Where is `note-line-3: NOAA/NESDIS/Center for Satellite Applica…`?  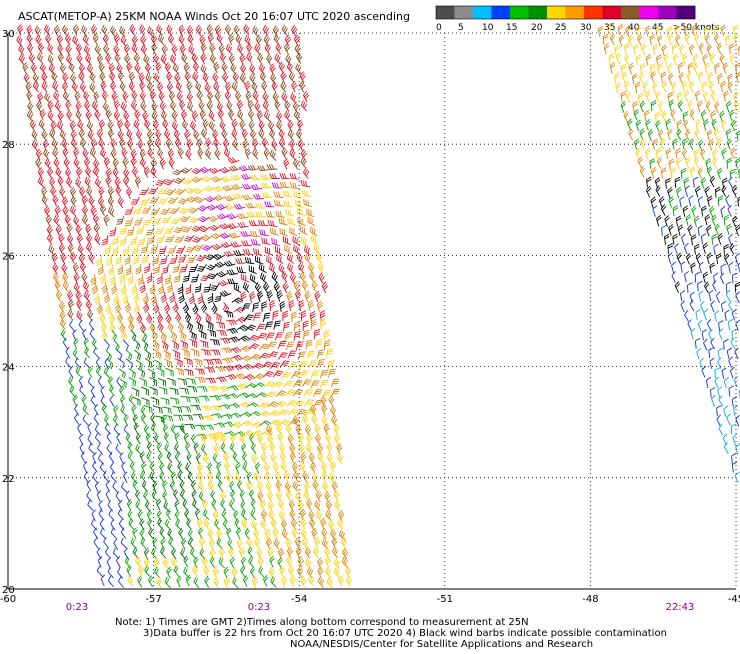 note-line-3: NOAA/NESDIS/Center for Satellite Applica… is located at coordinates (441, 644).